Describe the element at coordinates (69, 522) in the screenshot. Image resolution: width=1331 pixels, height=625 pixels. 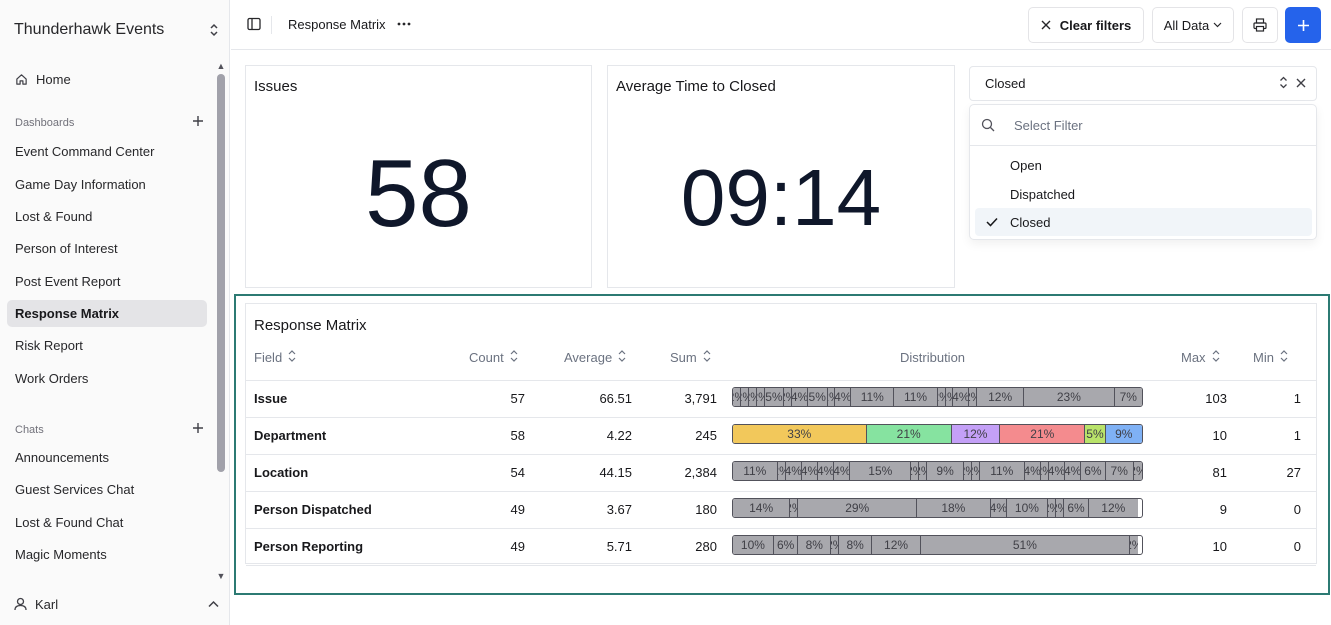
I see `sidebar-item-label: Lost & Found Chat` at that location.